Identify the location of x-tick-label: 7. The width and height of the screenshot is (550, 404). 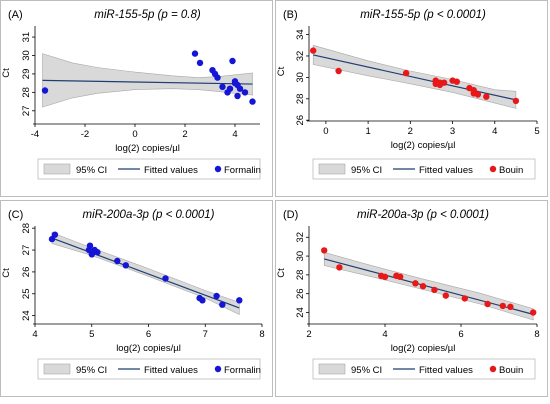
(205, 334).